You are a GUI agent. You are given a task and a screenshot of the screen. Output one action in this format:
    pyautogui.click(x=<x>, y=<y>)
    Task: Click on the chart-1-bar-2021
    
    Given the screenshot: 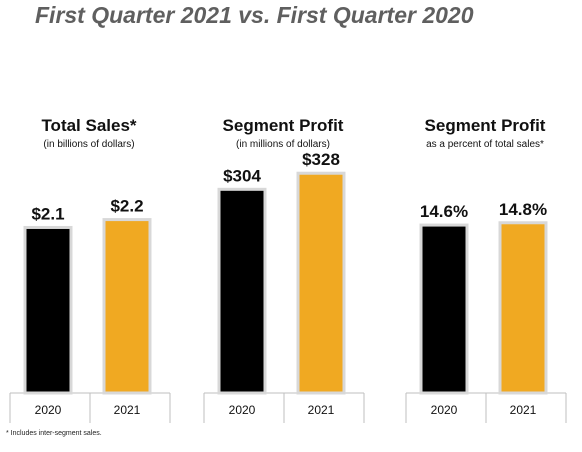 What is the action you would take?
    pyautogui.click(x=127, y=306)
    